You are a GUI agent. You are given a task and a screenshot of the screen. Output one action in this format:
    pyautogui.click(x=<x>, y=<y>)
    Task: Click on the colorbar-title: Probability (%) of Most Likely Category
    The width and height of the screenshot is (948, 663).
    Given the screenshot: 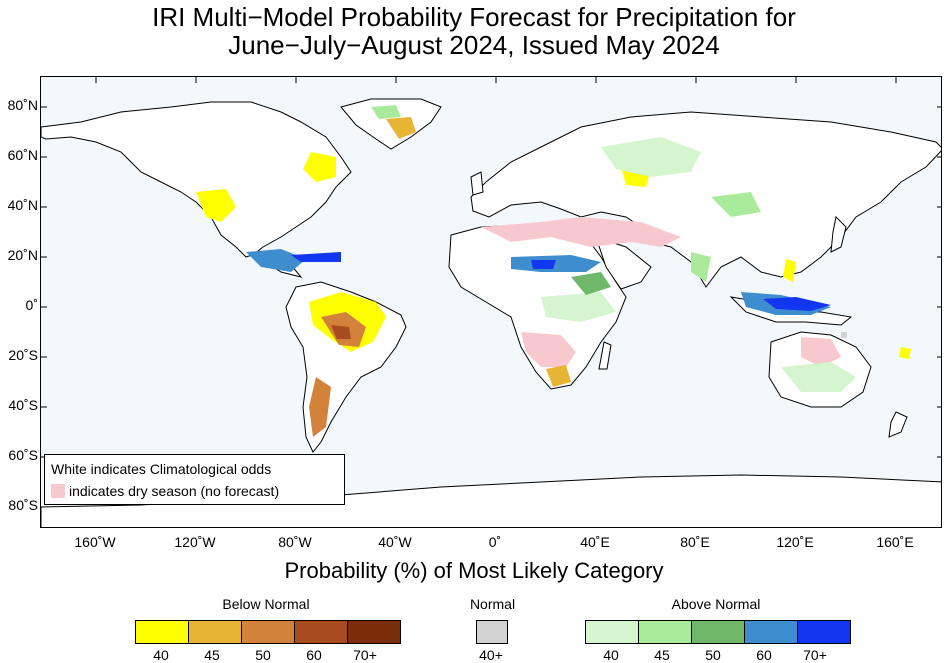 What is the action you would take?
    pyautogui.click(x=474, y=570)
    